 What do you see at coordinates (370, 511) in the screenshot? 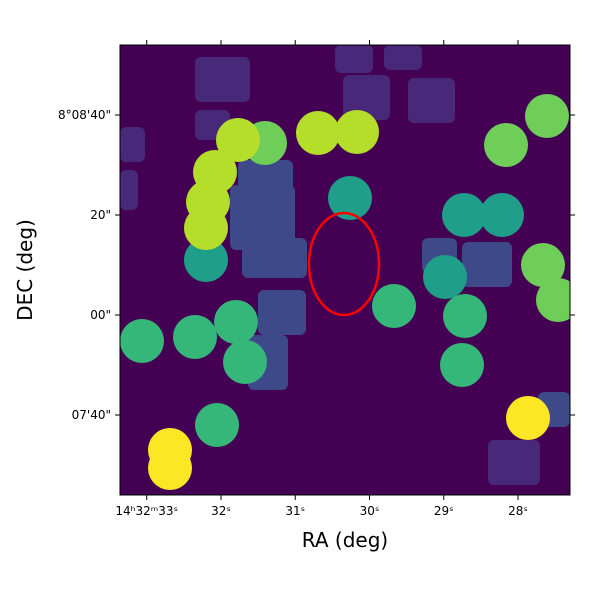
I see `x-tick-label: 30ˢ` at bounding box center [370, 511].